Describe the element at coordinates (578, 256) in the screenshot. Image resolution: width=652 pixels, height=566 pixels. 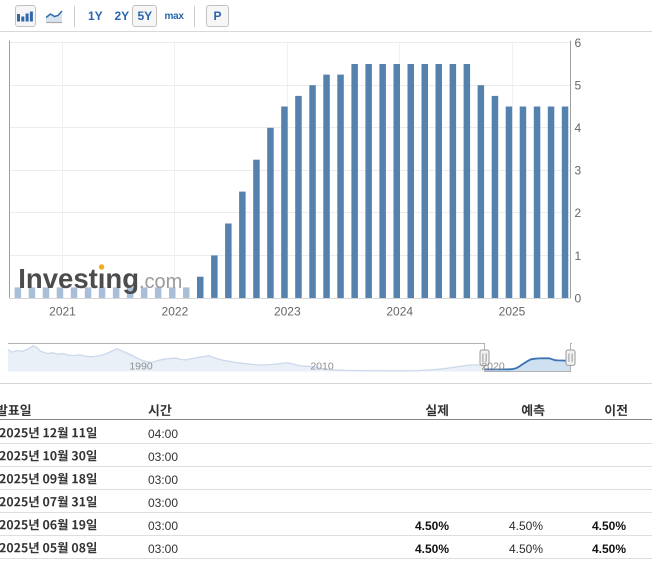
I see `svg-text: 1` at that location.